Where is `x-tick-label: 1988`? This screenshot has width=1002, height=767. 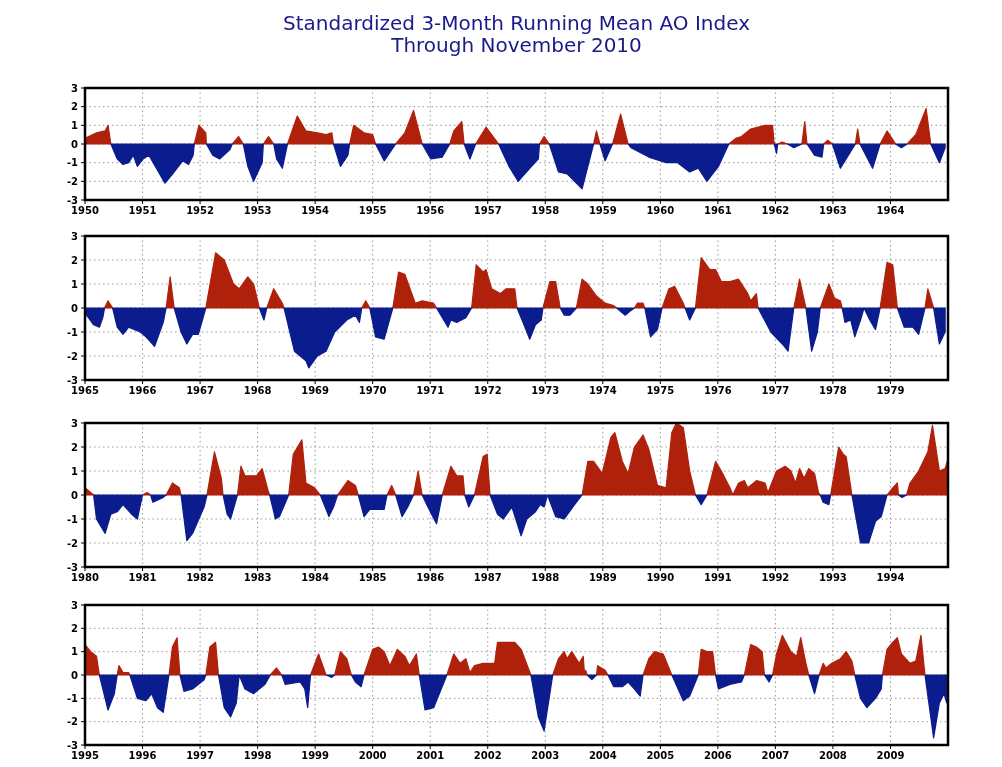
x-tick-label: 1988 is located at coordinates (545, 577).